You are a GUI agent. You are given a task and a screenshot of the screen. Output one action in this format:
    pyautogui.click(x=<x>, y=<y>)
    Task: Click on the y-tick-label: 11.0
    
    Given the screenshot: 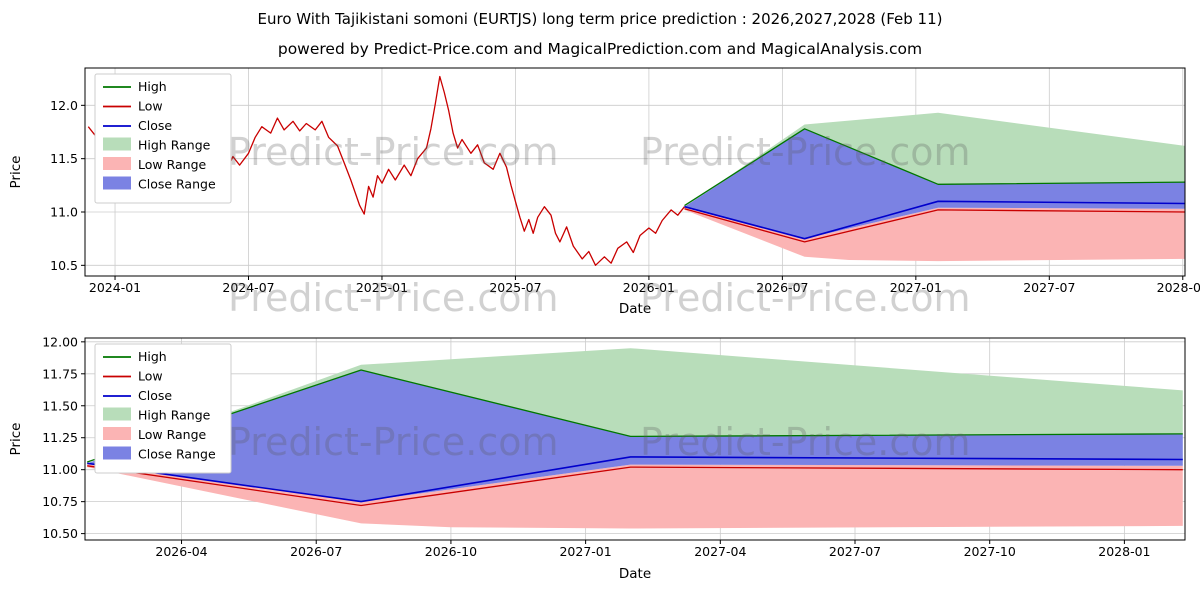 What is the action you would take?
    pyautogui.click(x=64, y=212)
    